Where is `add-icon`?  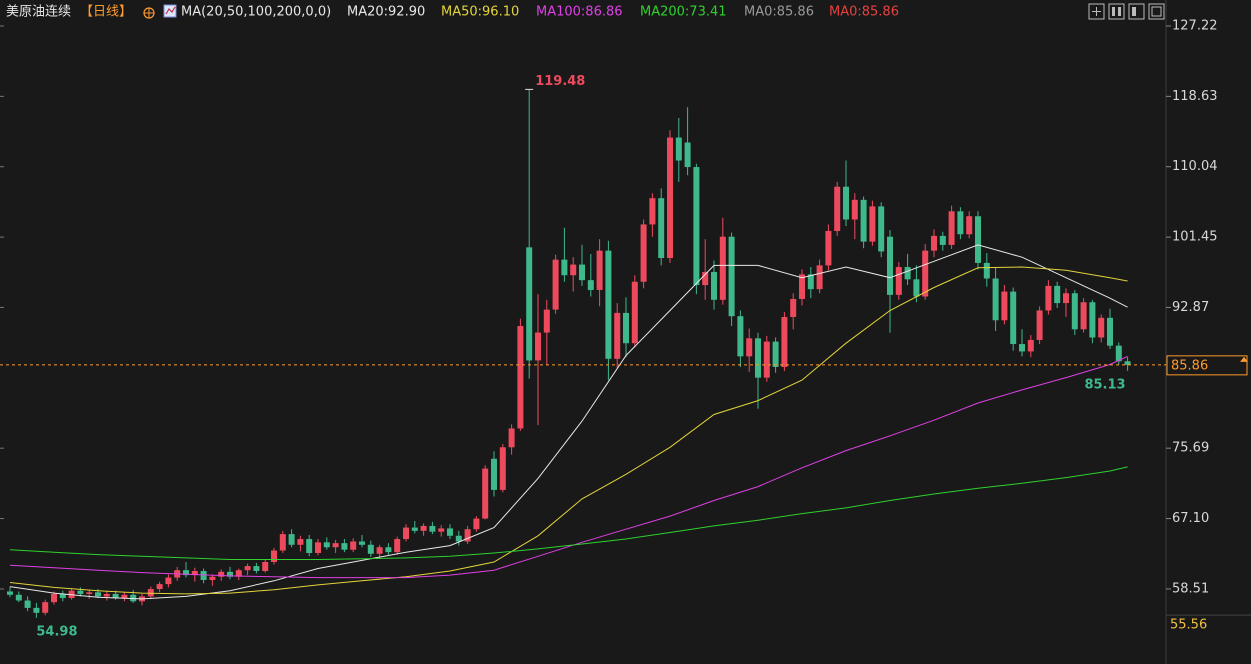
add-icon is located at coordinates (149, 13).